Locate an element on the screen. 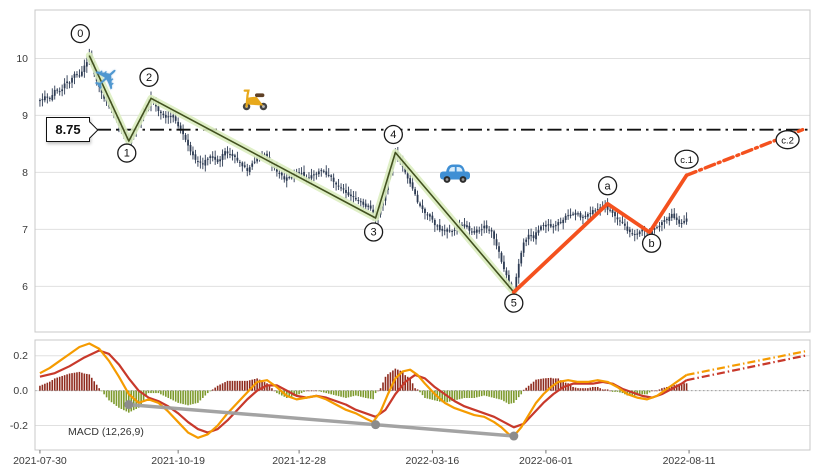 The width and height of the screenshot is (822, 471). wave-marker-c.1: c.1 is located at coordinates (686, 159).